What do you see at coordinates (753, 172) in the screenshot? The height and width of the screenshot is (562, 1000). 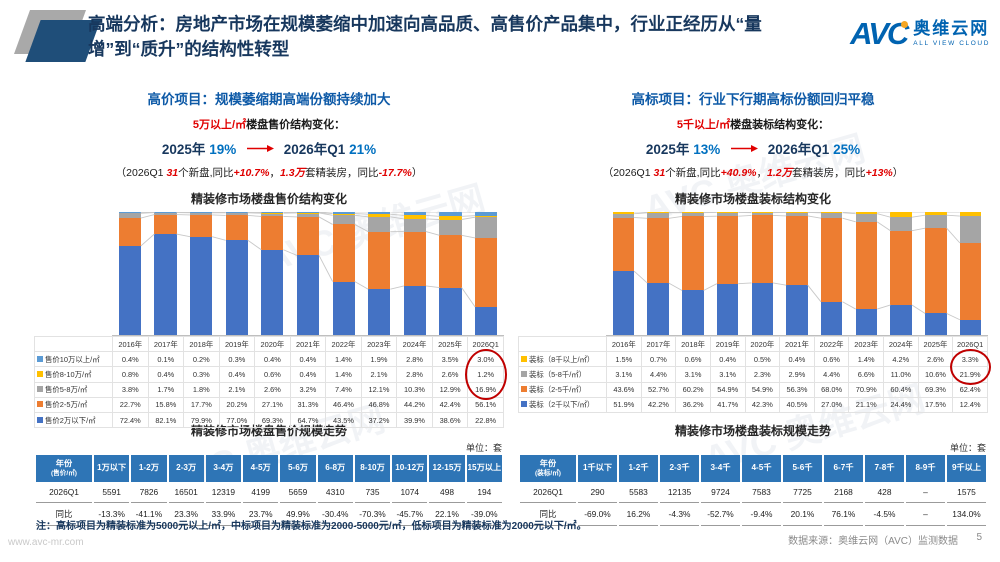 I see `stats-note: （2026Q1 31个新盘,同比+40.9%，1.2万套精装房，同比+13%）` at bounding box center [753, 172].